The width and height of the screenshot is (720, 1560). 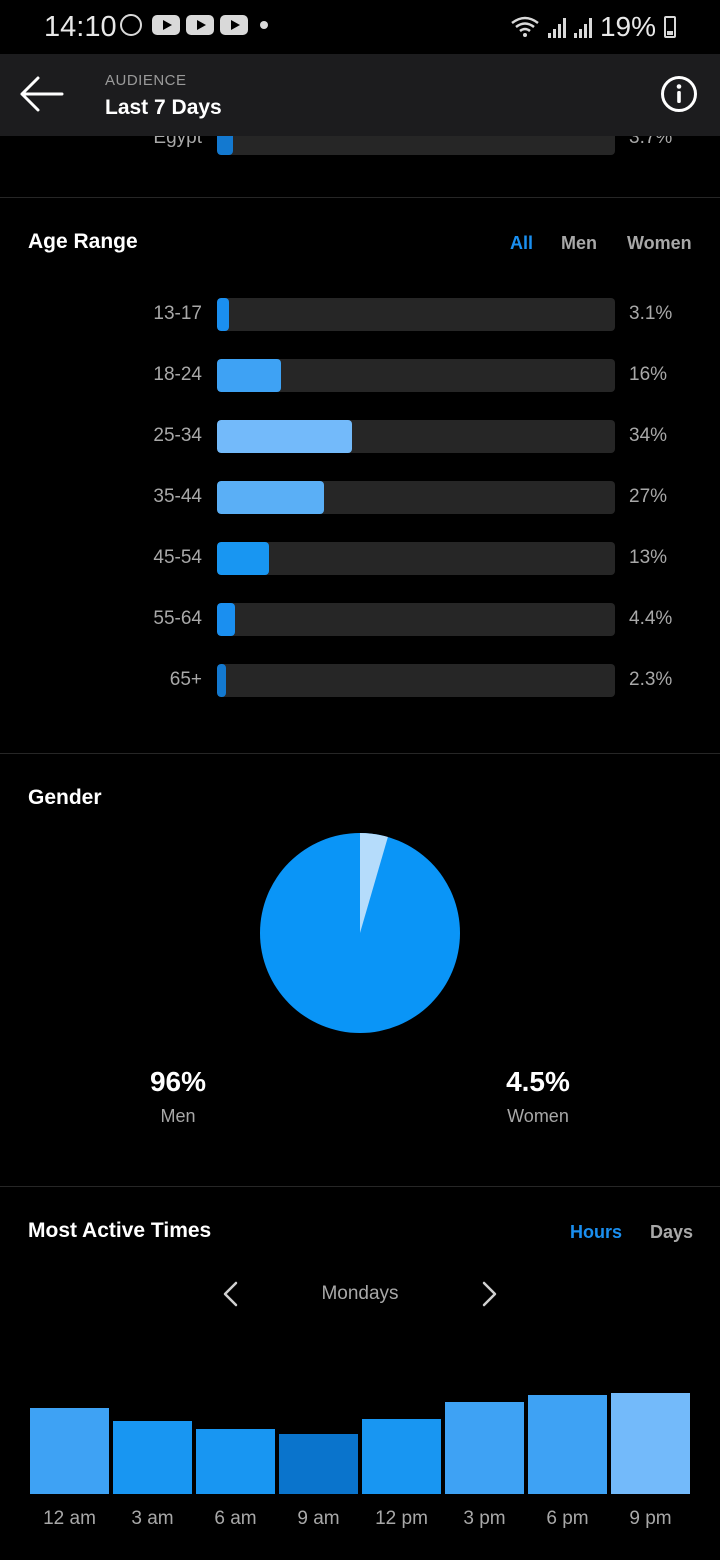 I want to click on age-row: 18-24 16%, so click(x=360, y=376).